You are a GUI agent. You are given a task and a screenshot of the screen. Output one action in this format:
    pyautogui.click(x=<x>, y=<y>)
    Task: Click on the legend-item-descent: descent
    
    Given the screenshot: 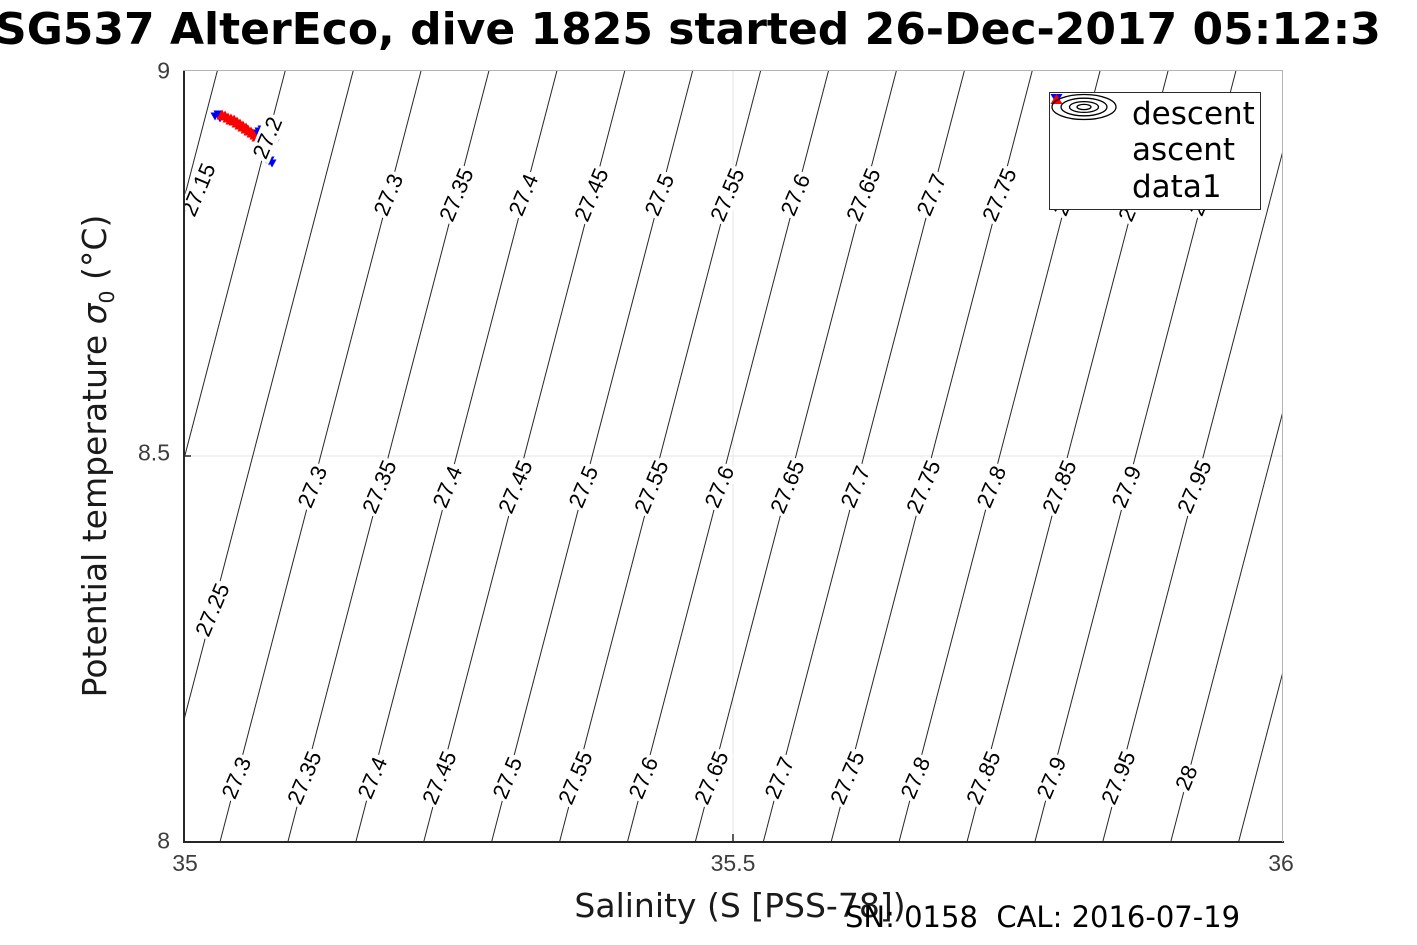 What is the action you would take?
    pyautogui.click(x=1155, y=113)
    